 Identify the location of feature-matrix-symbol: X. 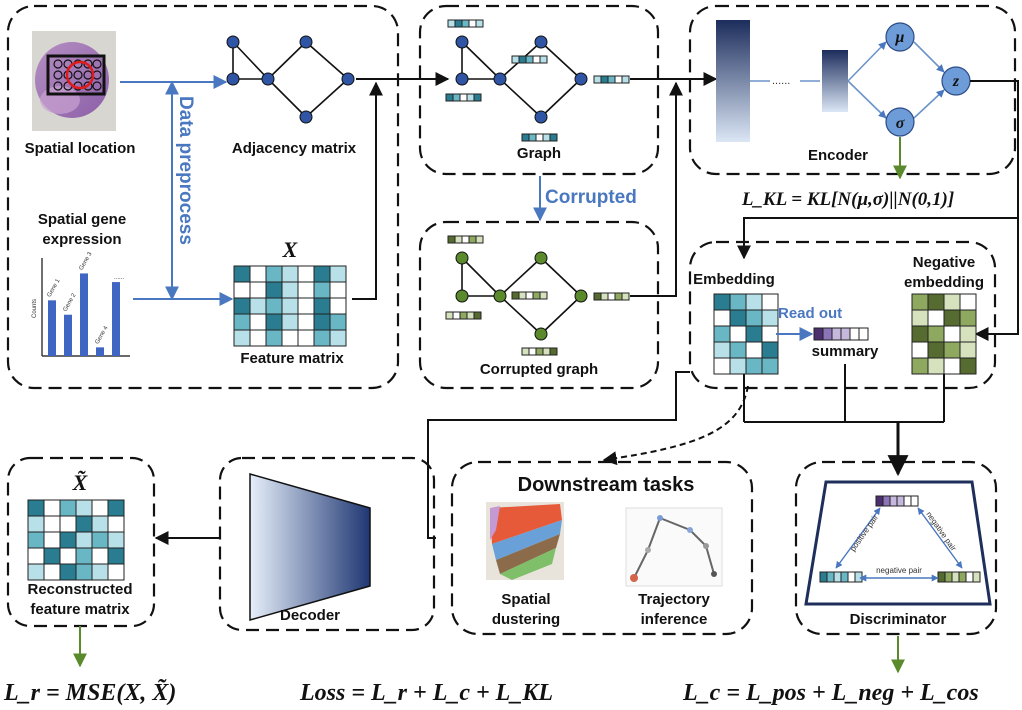
(290, 249).